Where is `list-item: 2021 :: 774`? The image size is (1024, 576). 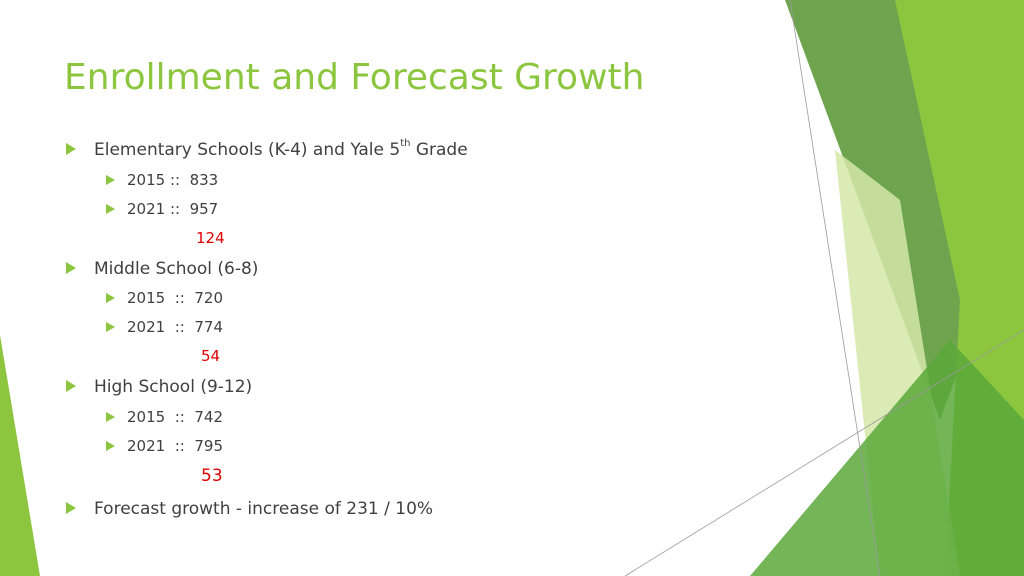 list-item: 2021 :: 774 is located at coordinates (164, 327).